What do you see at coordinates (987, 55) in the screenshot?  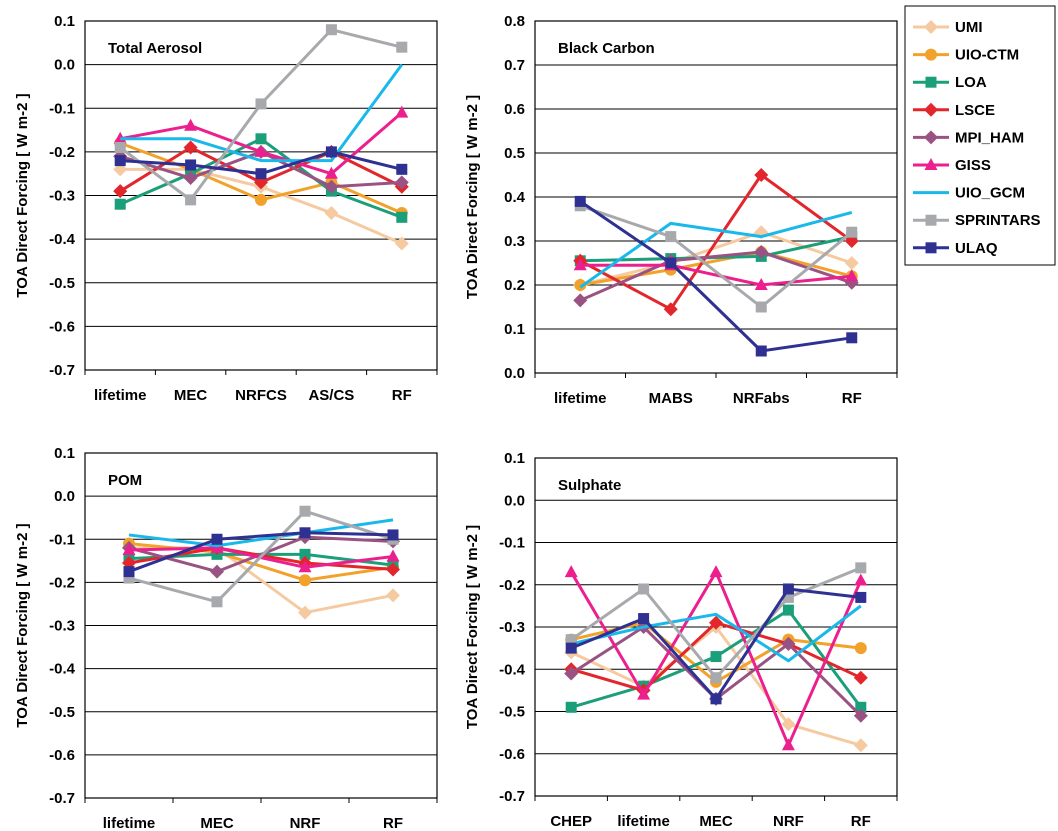 I see `legend-label: UIO-CTM` at bounding box center [987, 55].